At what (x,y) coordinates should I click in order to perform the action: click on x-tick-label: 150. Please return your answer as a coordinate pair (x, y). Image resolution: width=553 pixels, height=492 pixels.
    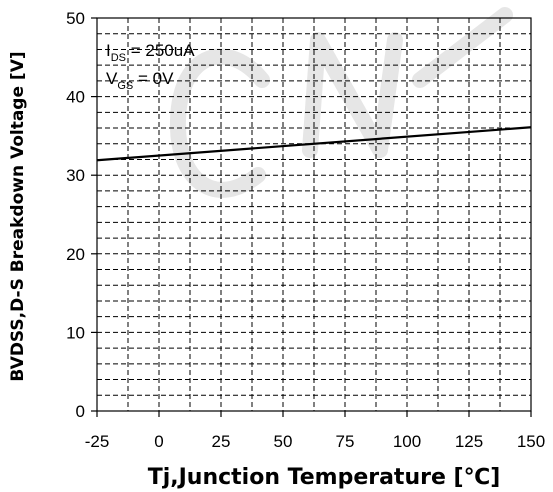
    Looking at the image, I should click on (531, 441).